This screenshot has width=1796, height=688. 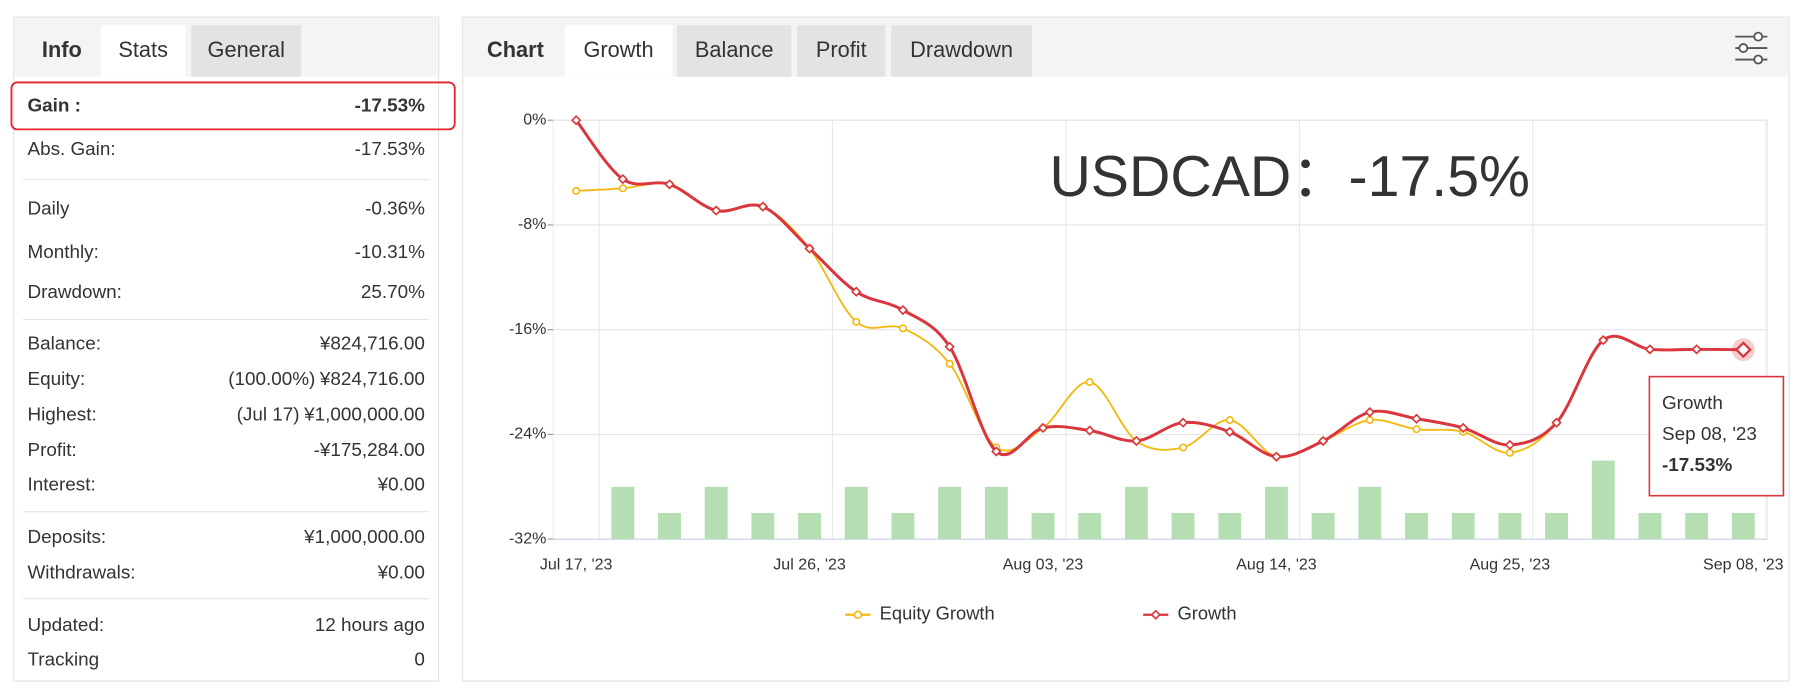 I want to click on legend-label: Equity Growth, so click(x=937, y=613).